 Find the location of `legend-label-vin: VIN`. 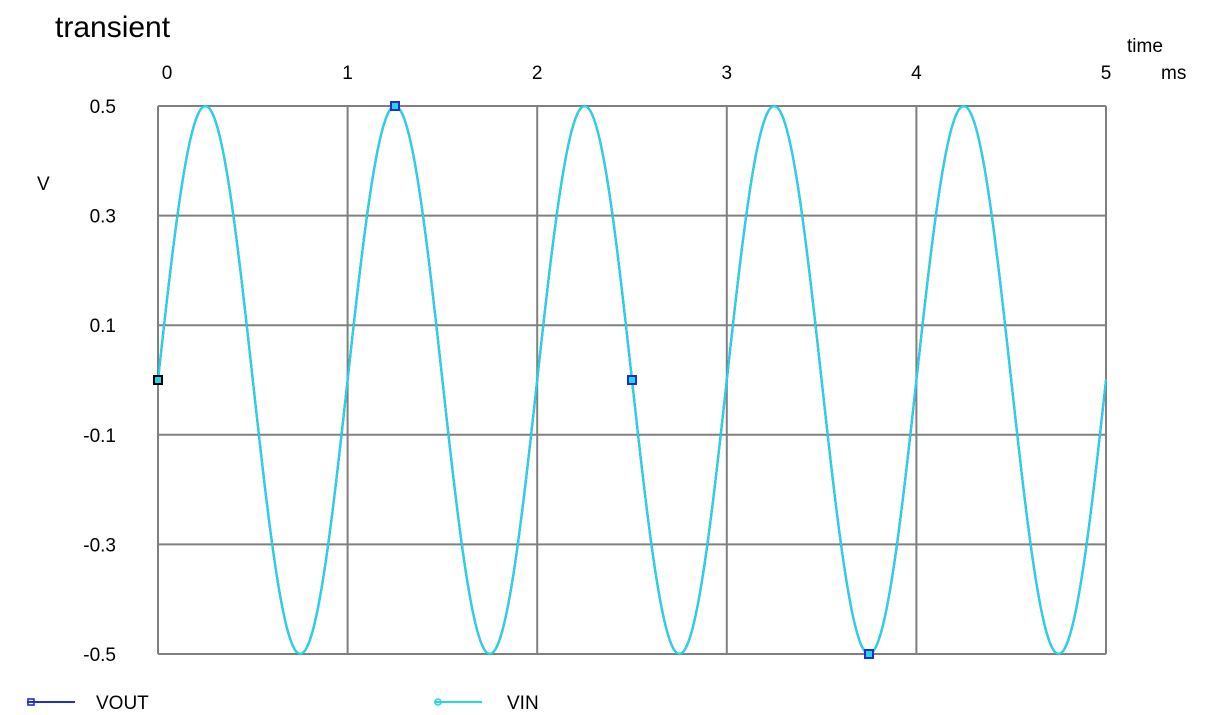

legend-label-vin: VIN is located at coordinates (523, 703).